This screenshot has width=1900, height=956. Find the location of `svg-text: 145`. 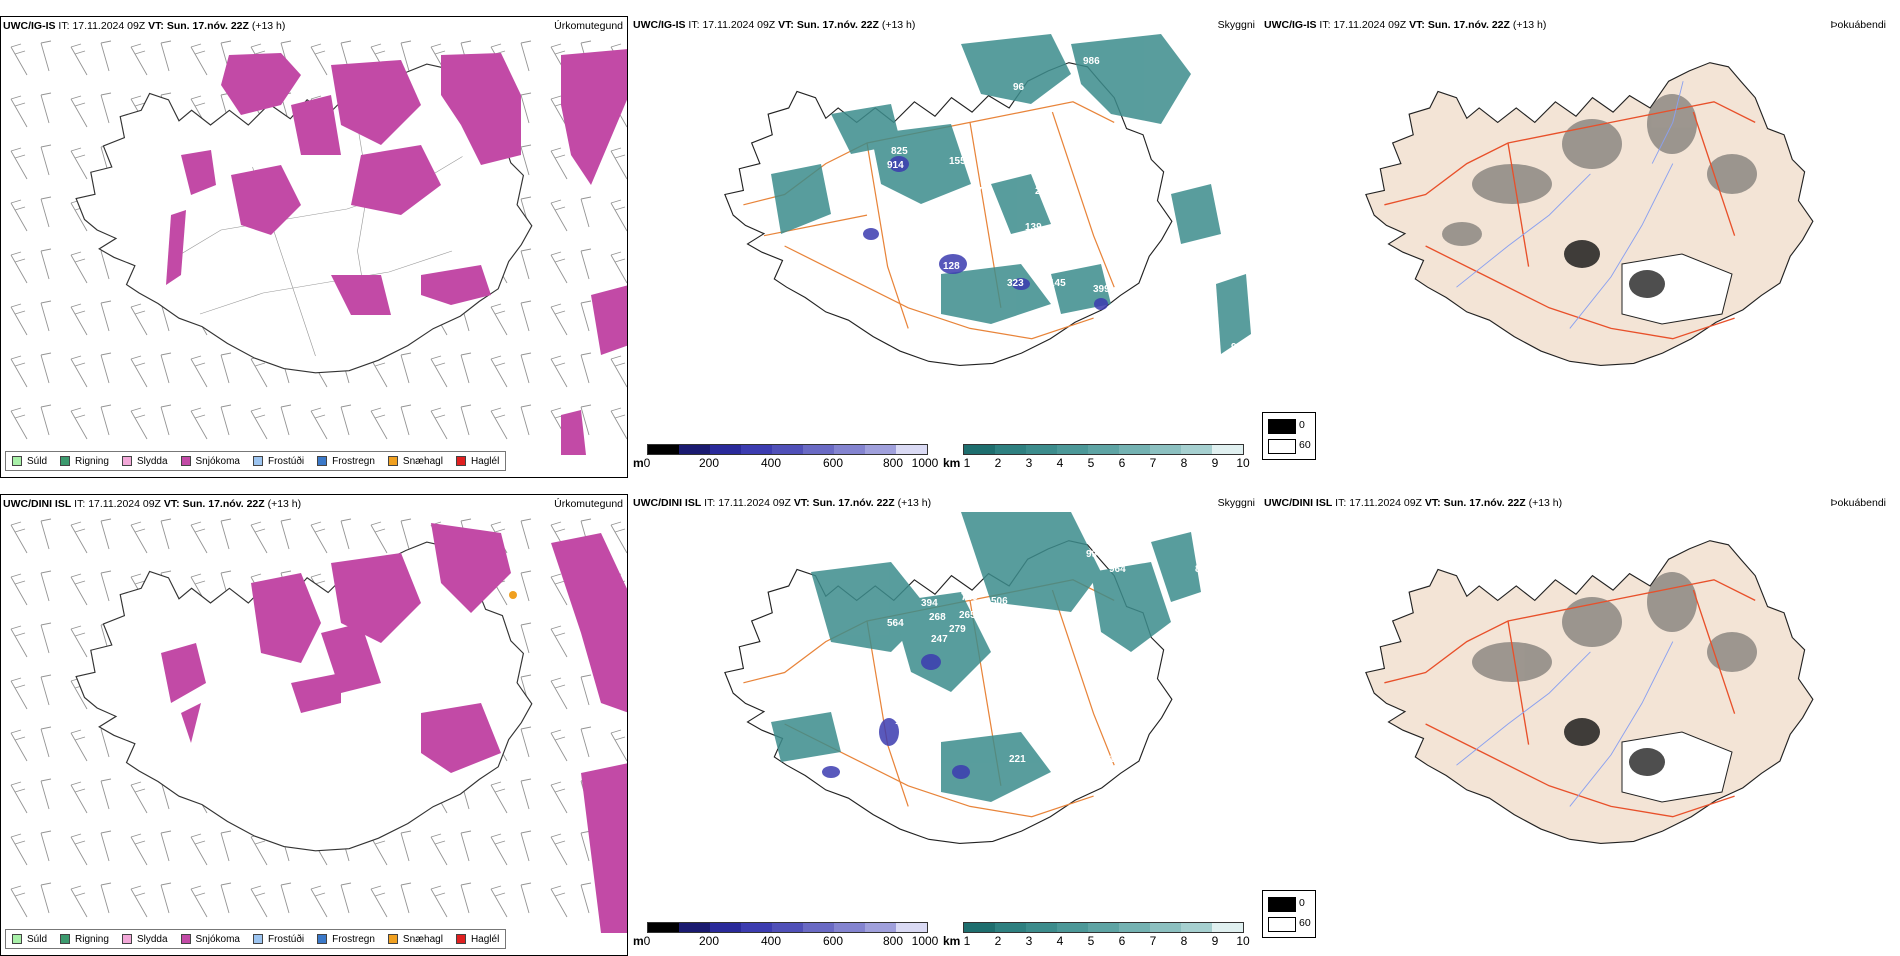

svg-text: 145 is located at coordinates (1057, 283).